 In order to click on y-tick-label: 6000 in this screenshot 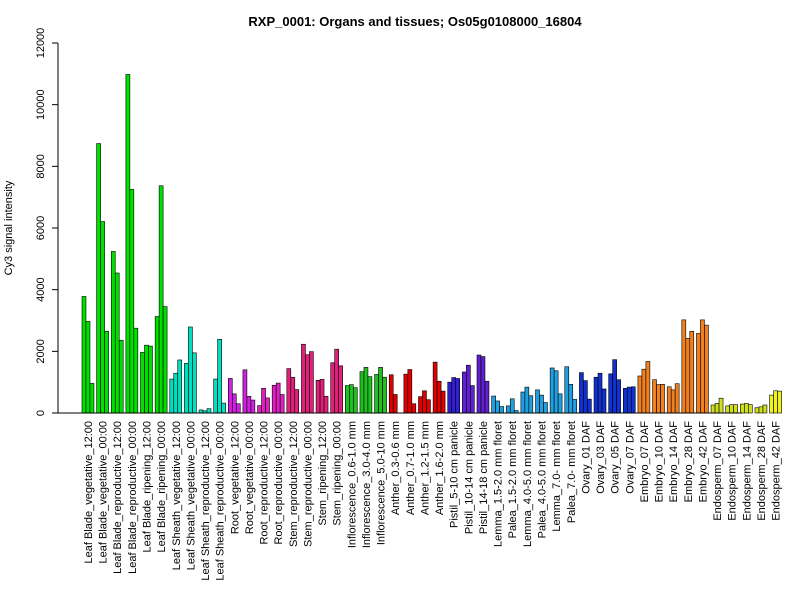, I will do `click(41, 228)`.